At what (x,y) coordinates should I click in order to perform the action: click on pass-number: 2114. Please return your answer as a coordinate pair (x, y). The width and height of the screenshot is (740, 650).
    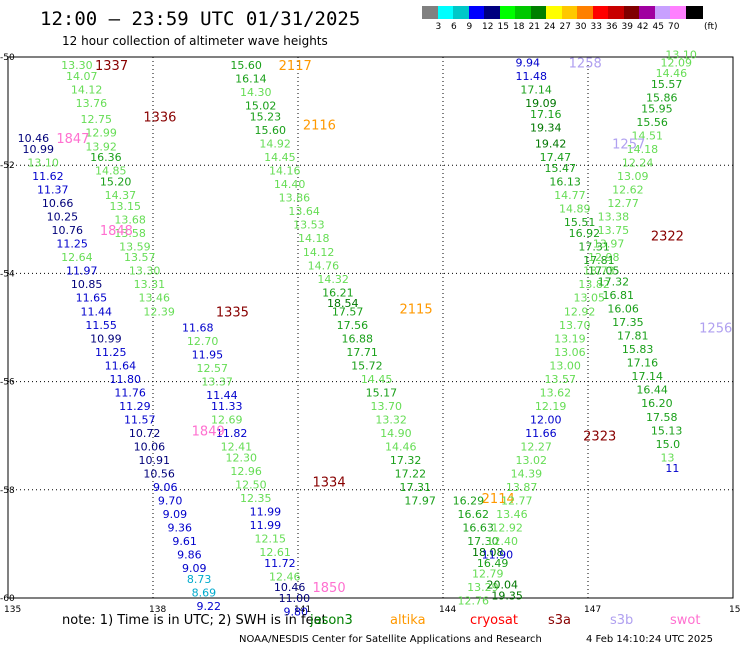
    Looking at the image, I should click on (498, 499).